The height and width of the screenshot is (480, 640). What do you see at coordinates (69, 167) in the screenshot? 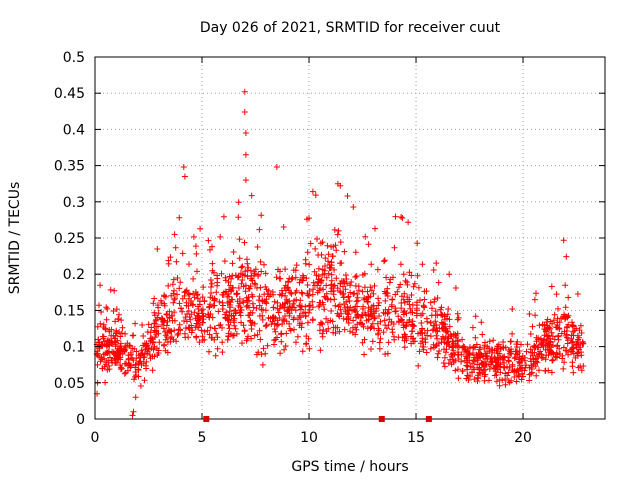
I see `y-tick-label: 0.35` at bounding box center [69, 167].